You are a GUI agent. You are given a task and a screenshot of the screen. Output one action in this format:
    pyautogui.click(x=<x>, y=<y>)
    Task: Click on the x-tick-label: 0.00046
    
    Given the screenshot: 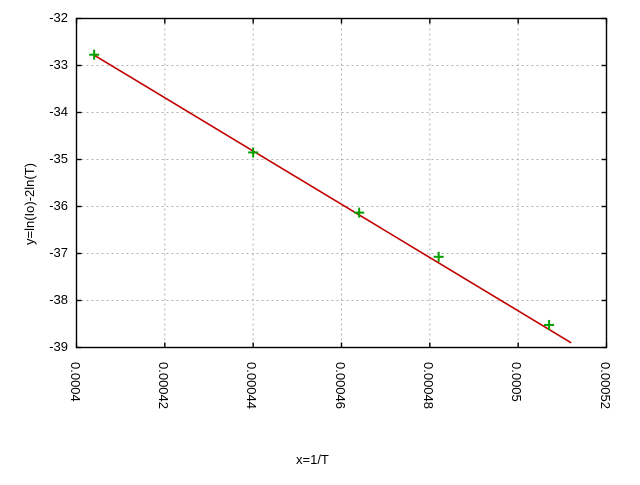 What is the action you would take?
    pyautogui.click(x=340, y=385)
    